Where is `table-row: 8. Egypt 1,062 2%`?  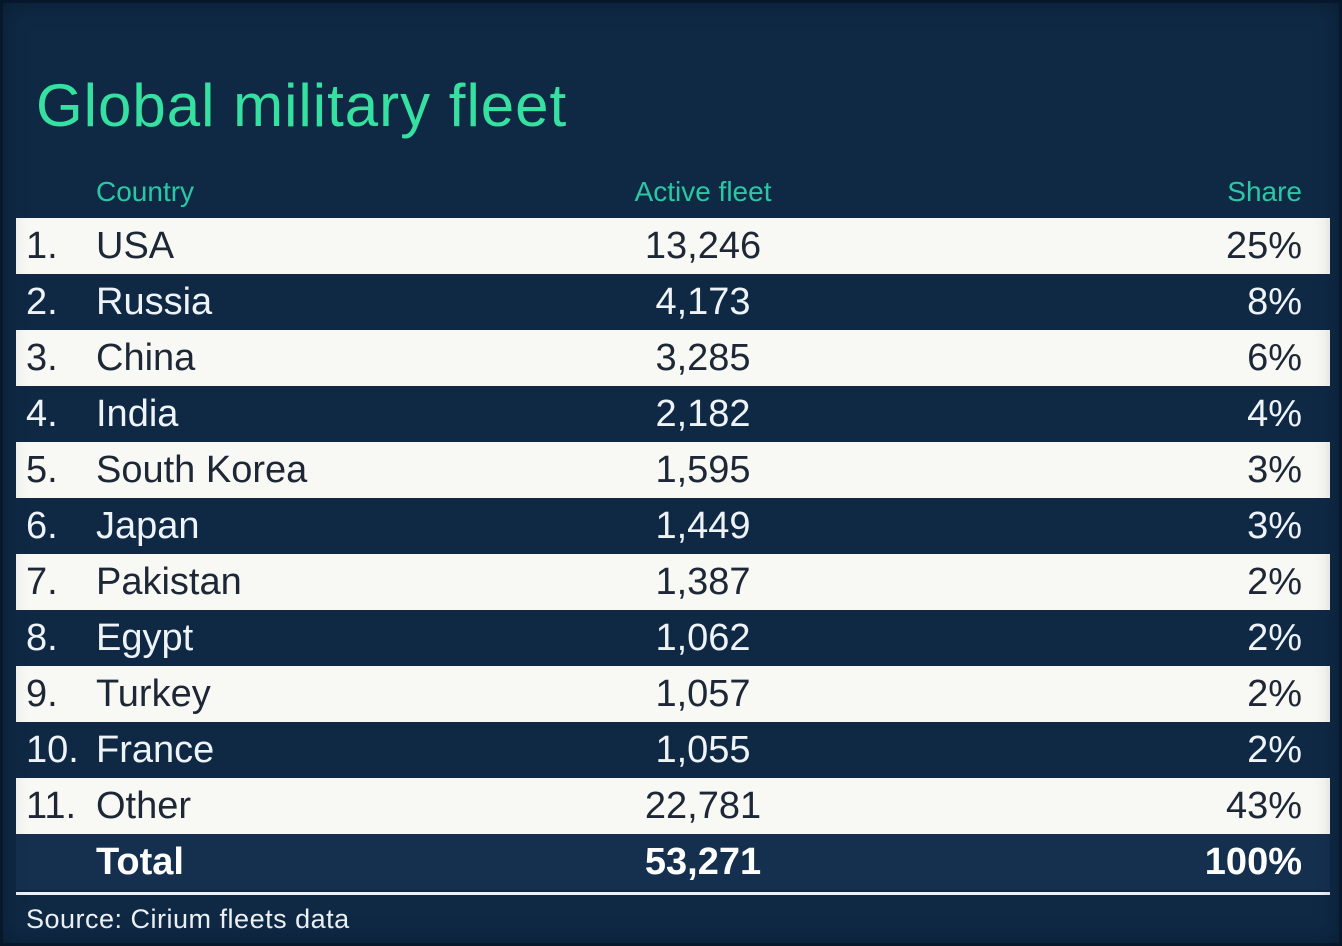 table-row: 8. Egypt 1,062 2% is located at coordinates (673, 638).